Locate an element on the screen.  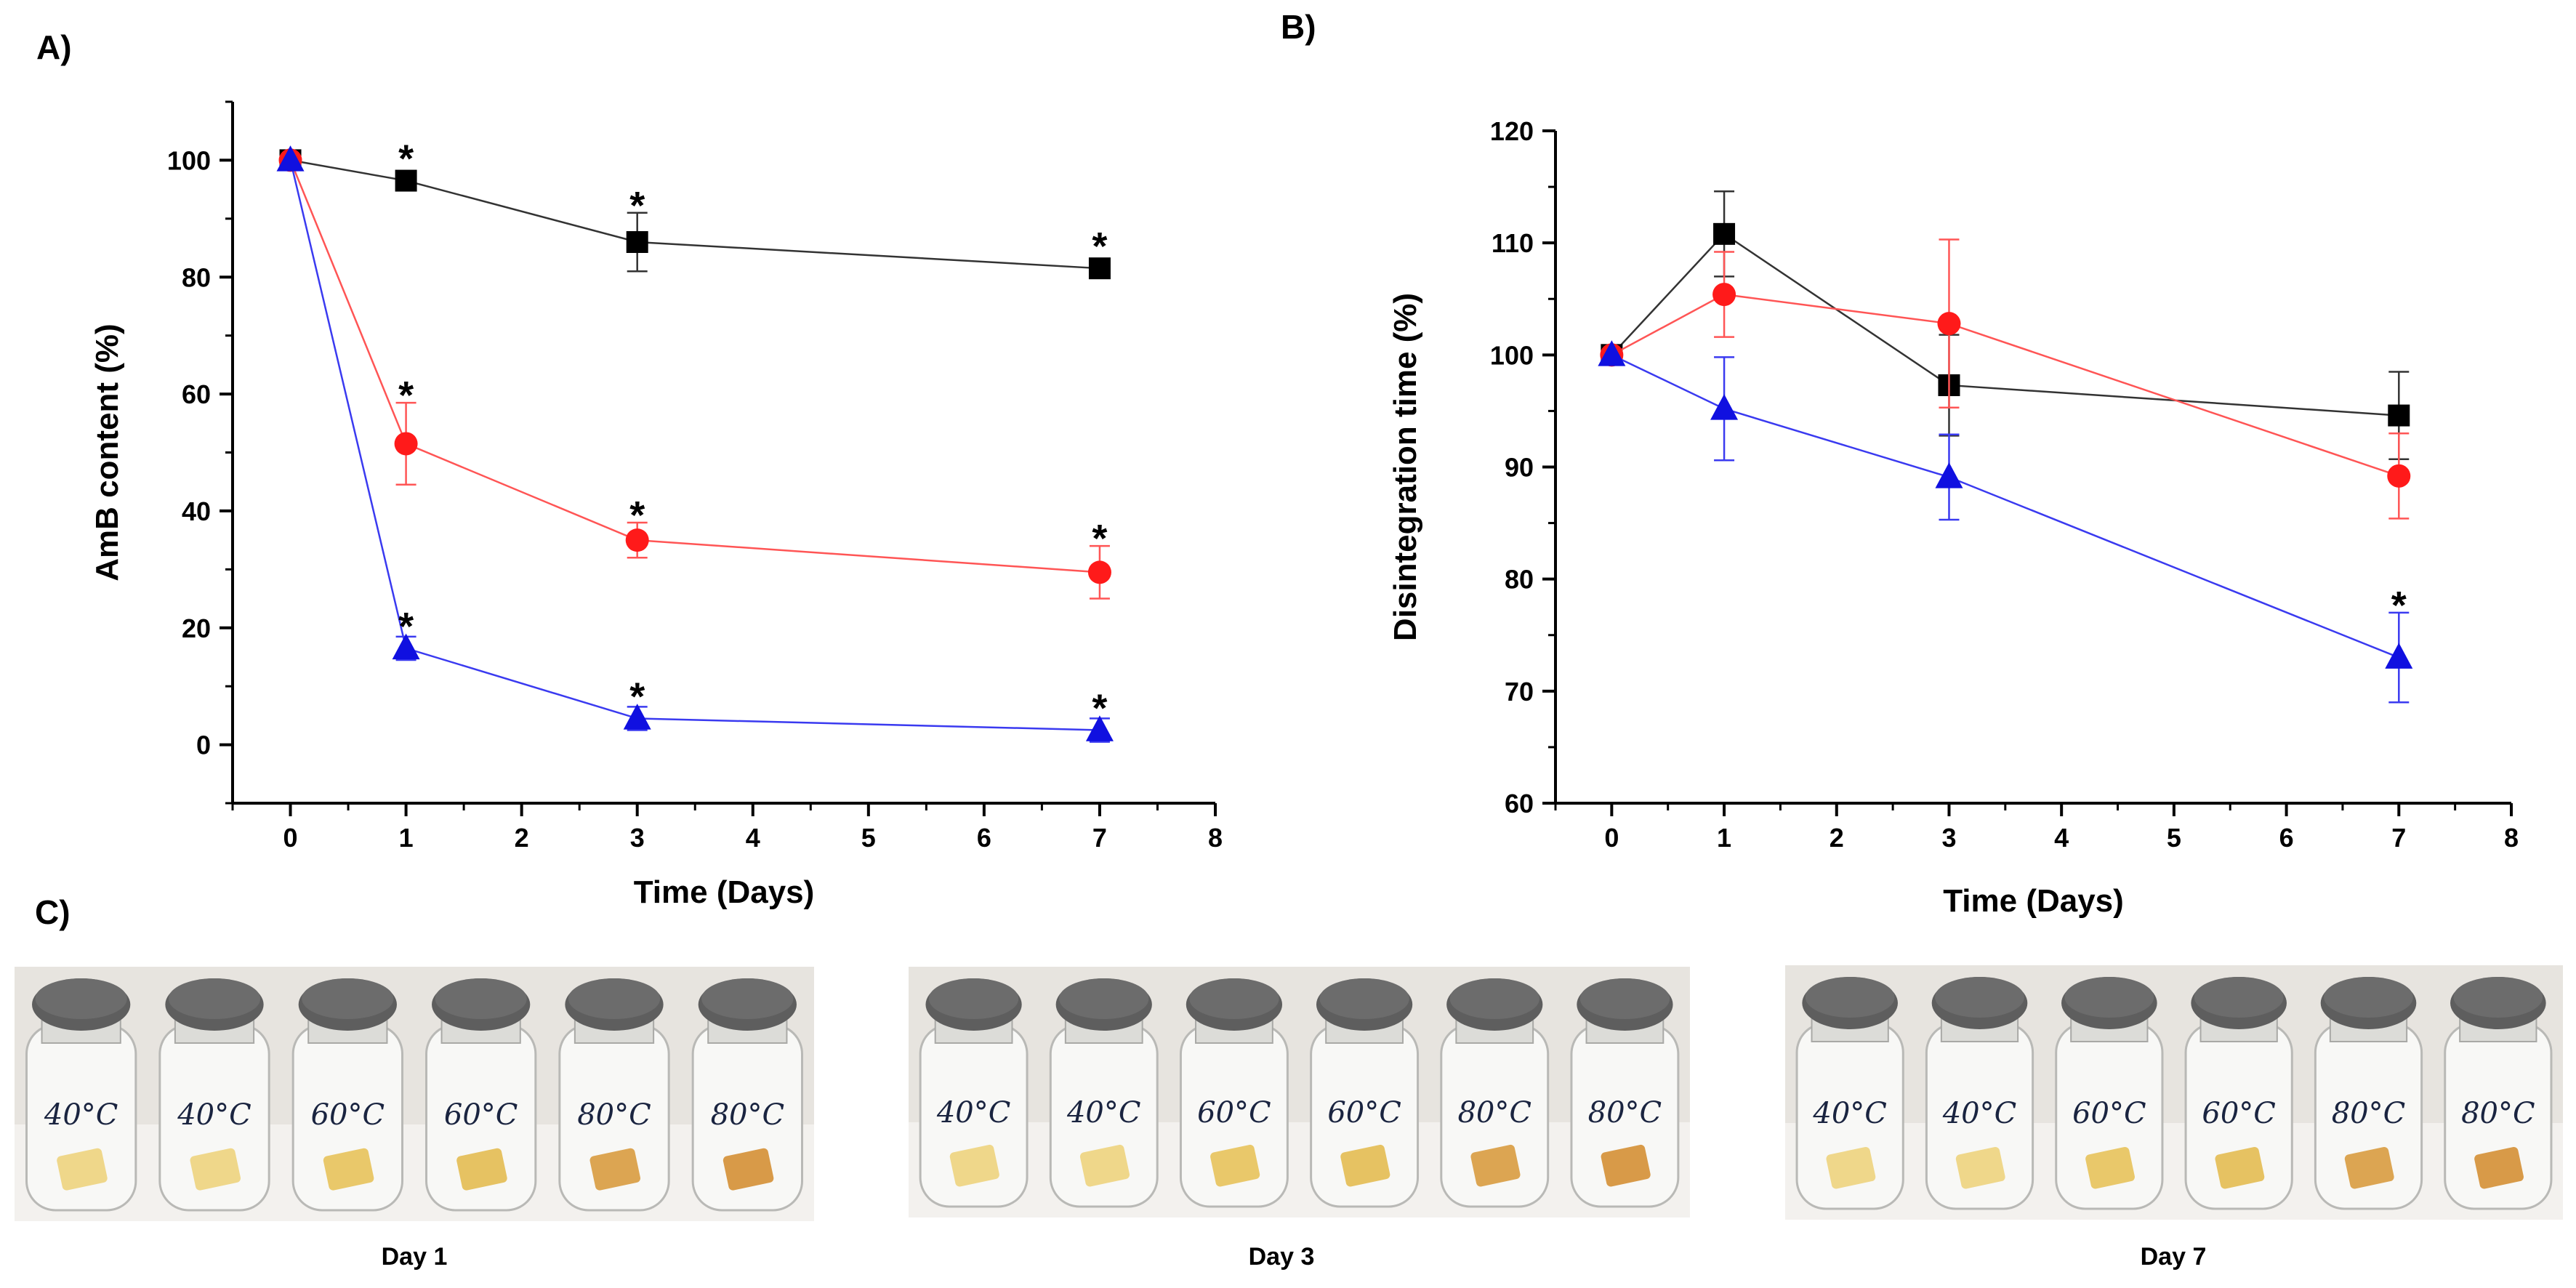
photo-day-3: 40°C 40°C 60°C 60°C 80°C 80°C is located at coordinates (1299, 1092).